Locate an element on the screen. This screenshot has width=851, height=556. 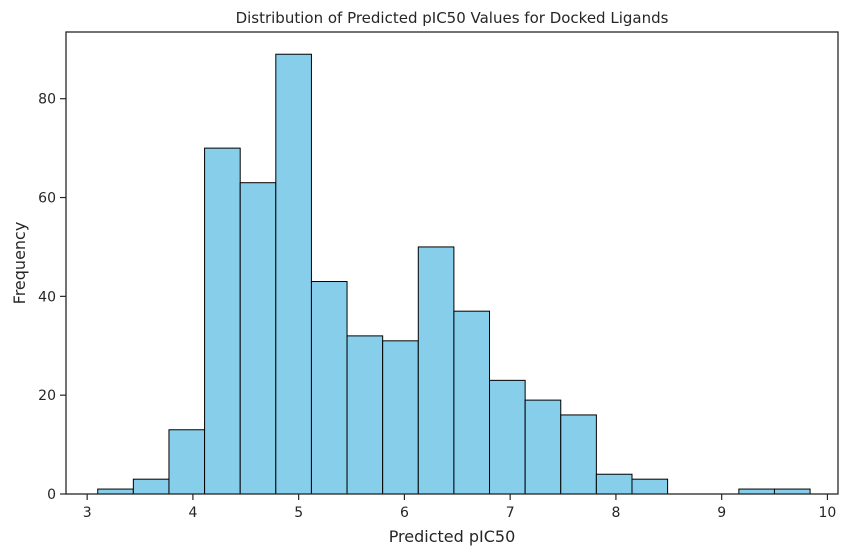
x-tick-label: 10 is located at coordinates (828, 513).